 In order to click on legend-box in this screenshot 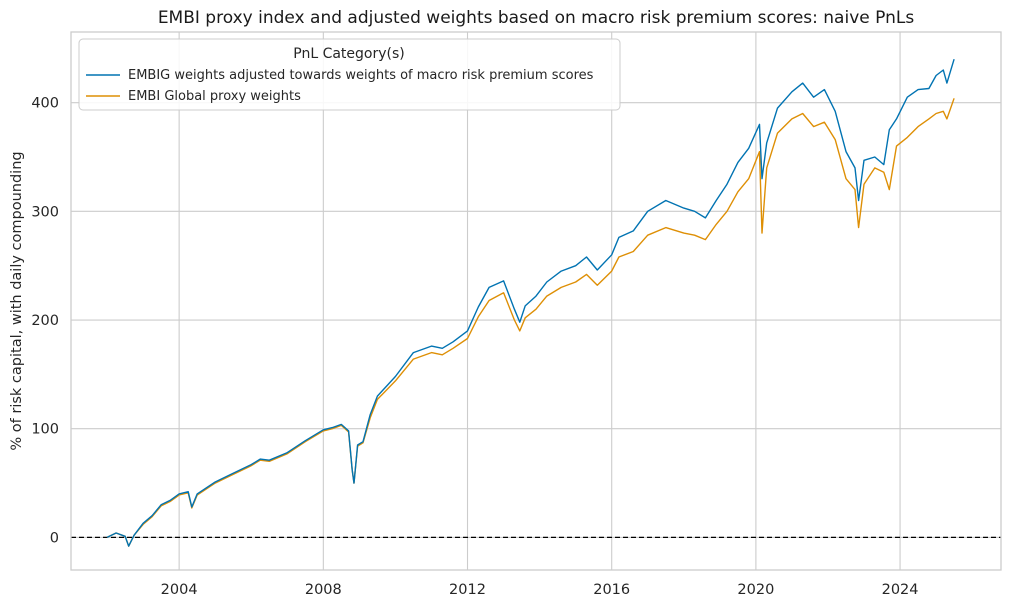, I will do `click(349, 74)`.